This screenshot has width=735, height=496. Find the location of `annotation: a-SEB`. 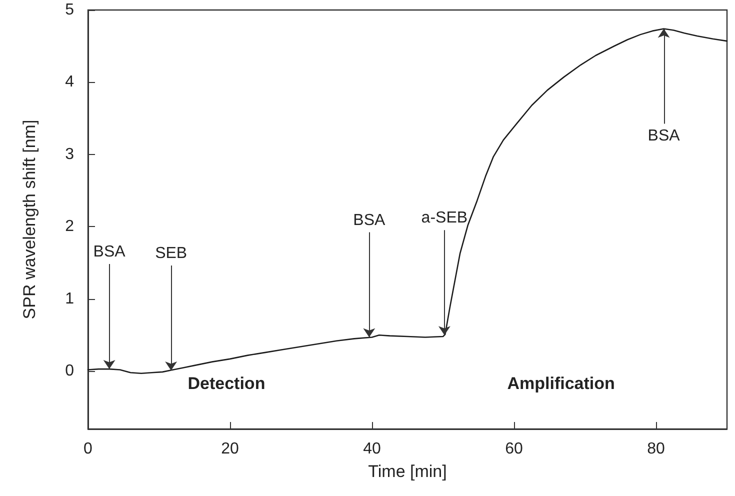

annotation: a-SEB is located at coordinates (444, 218).